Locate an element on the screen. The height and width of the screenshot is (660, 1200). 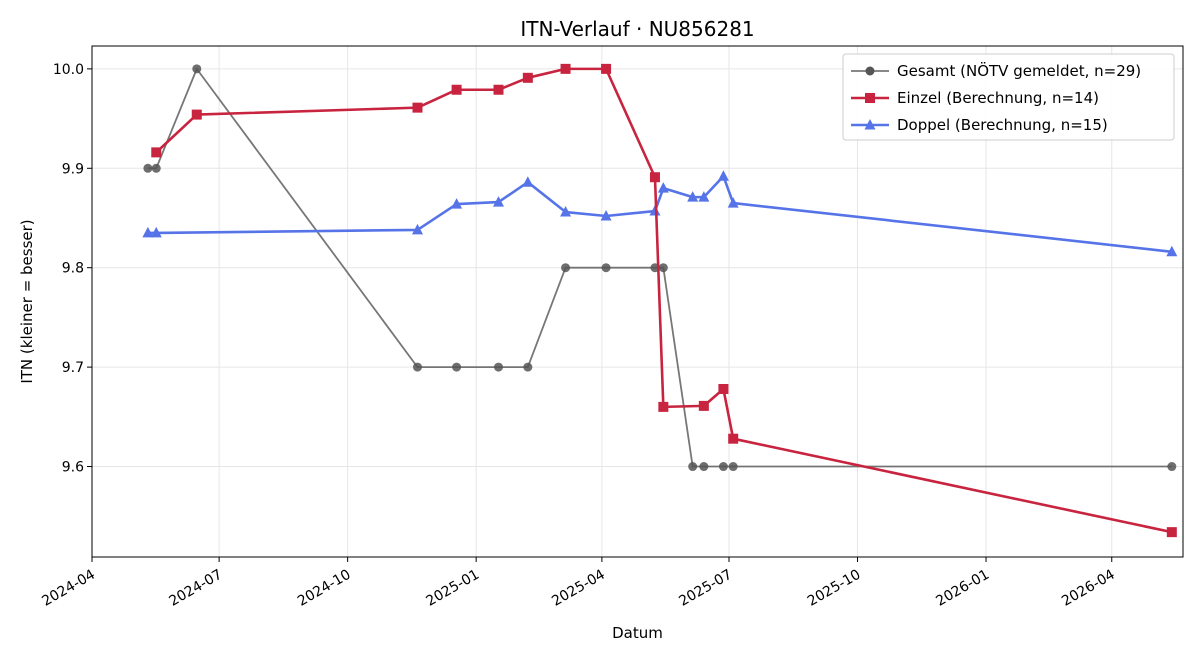
legend-marker-einzel is located at coordinates (870, 98).